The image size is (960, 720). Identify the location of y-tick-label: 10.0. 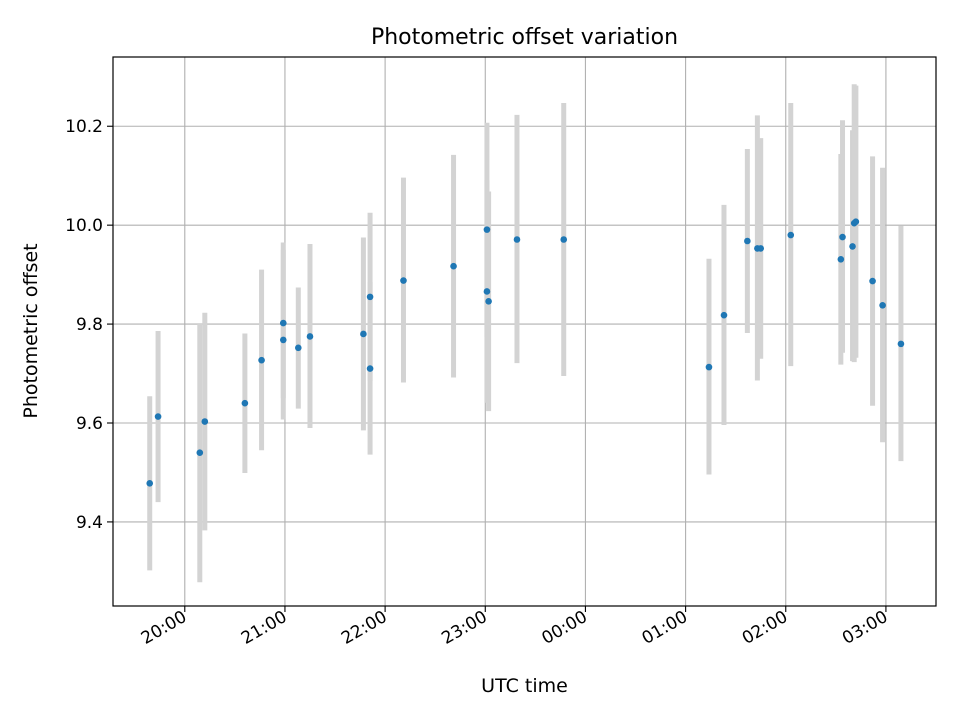
(84, 226).